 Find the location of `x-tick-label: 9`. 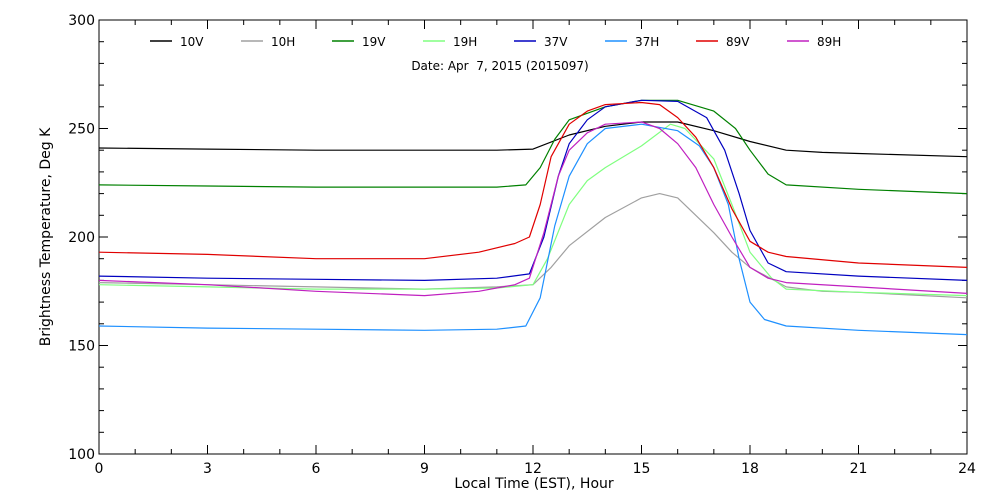

x-tick-label: 9 is located at coordinates (424, 469).